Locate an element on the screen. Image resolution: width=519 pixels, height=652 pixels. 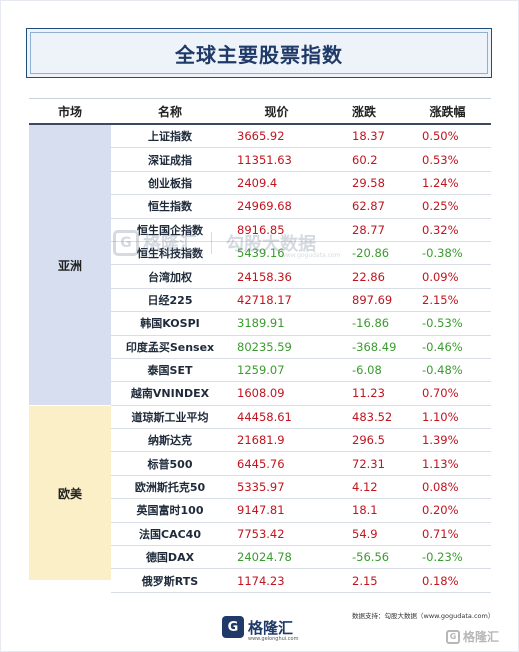
header-price: 现价 is located at coordinates (276, 111).